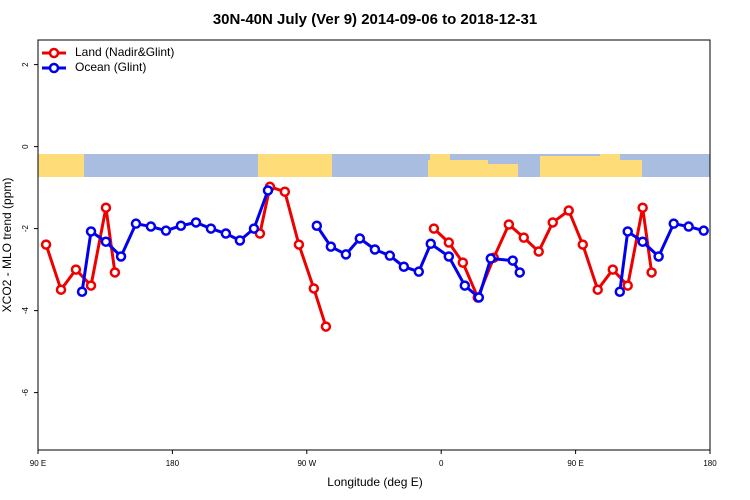 The image size is (750, 500). I want to click on x-tick-label: 0, so click(441, 463).